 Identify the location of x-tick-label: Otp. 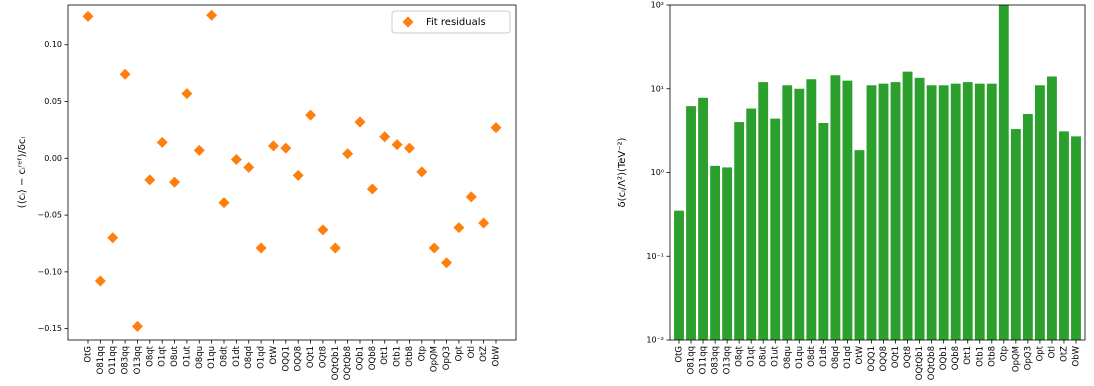
(1004, 353).